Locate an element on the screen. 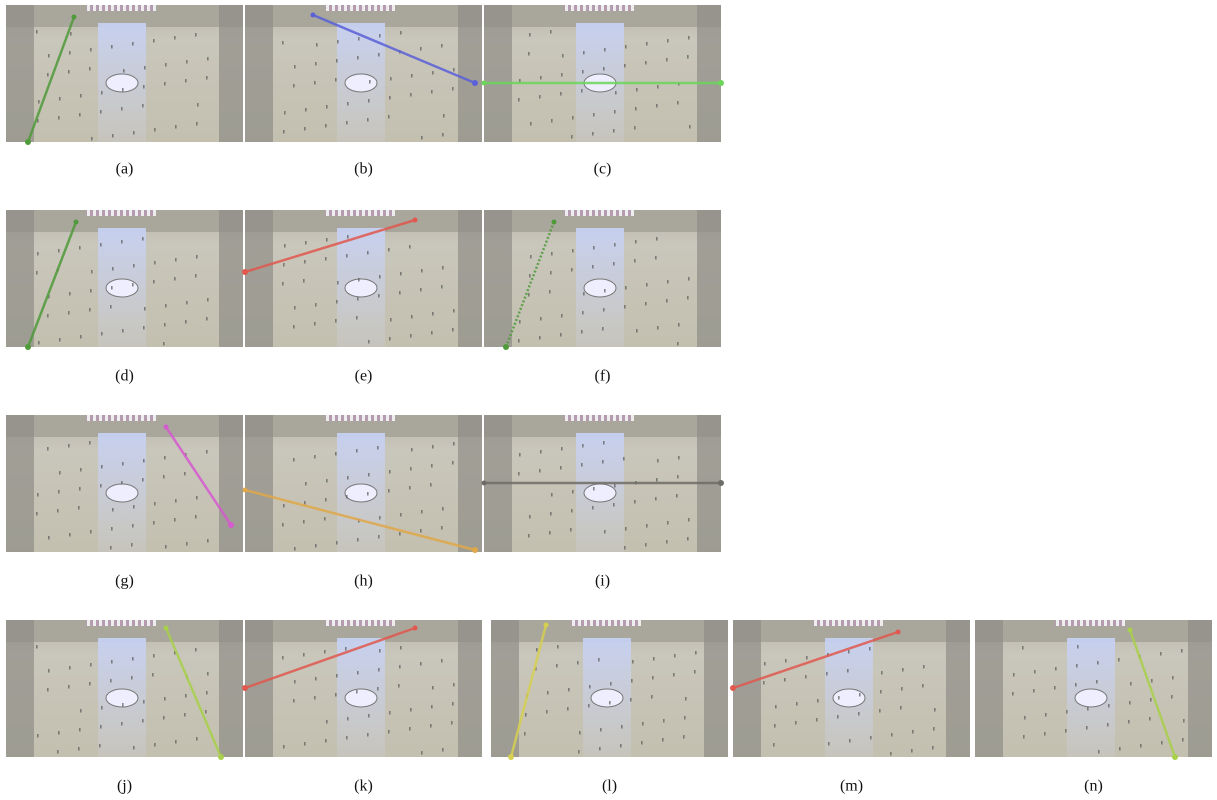  panel-caption: (d) is located at coordinates (124, 376).